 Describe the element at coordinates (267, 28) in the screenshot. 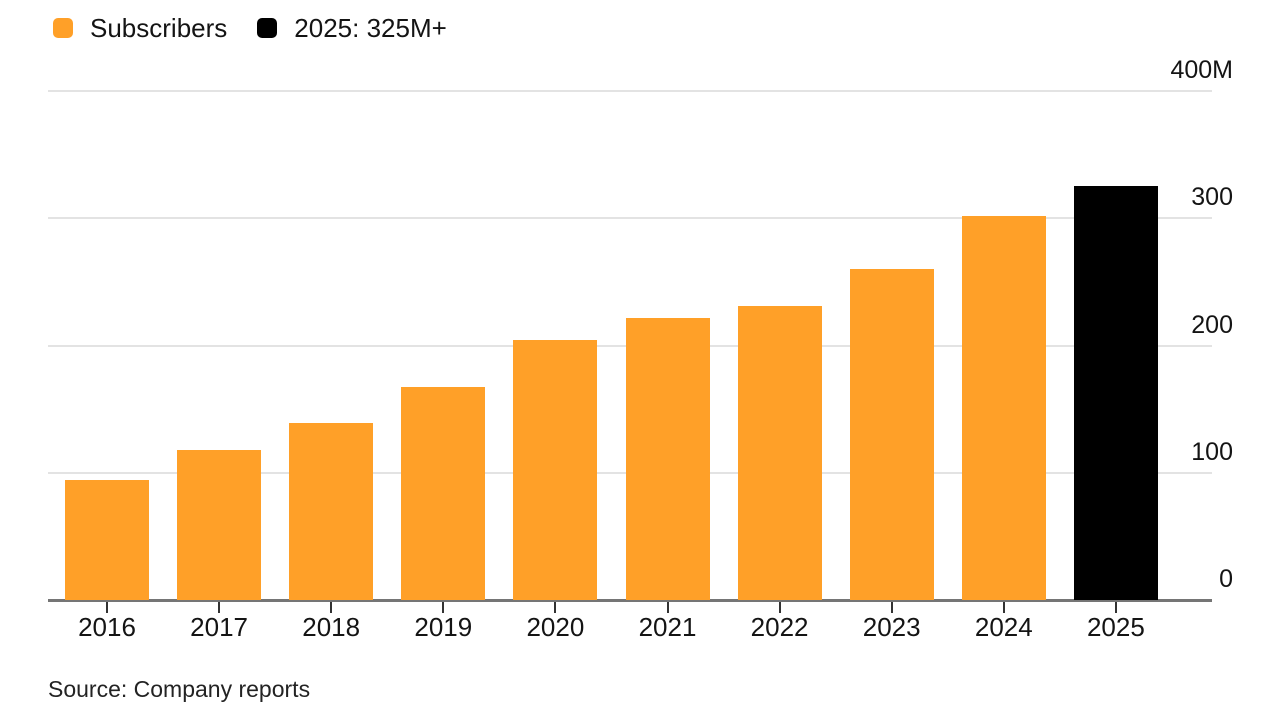

I see `highlight-2025-legend-swatch-icon` at that location.